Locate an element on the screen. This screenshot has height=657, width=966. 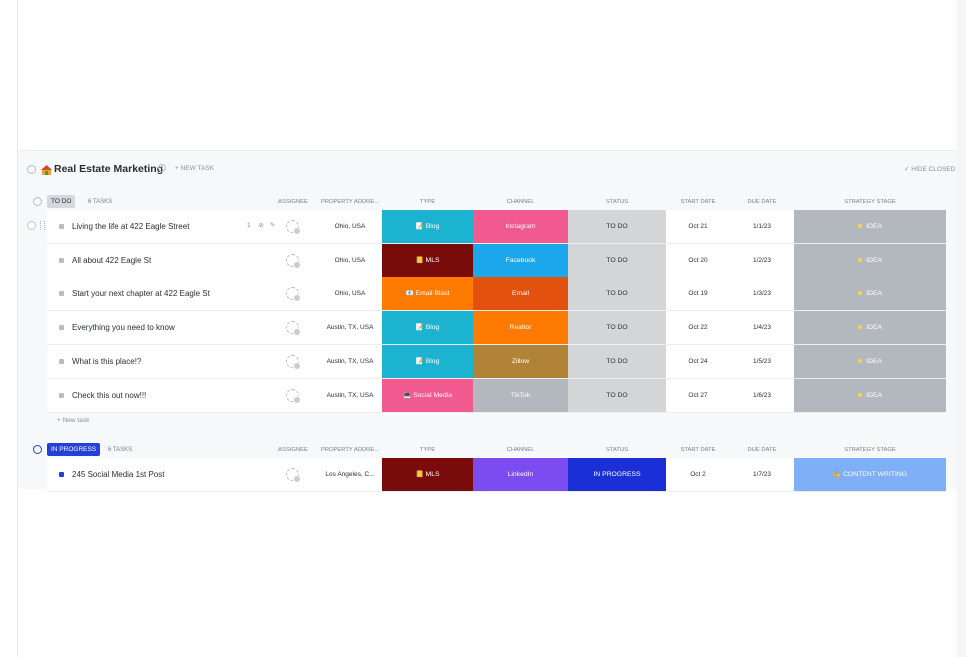
list-collapse-icon is located at coordinates (31, 169).